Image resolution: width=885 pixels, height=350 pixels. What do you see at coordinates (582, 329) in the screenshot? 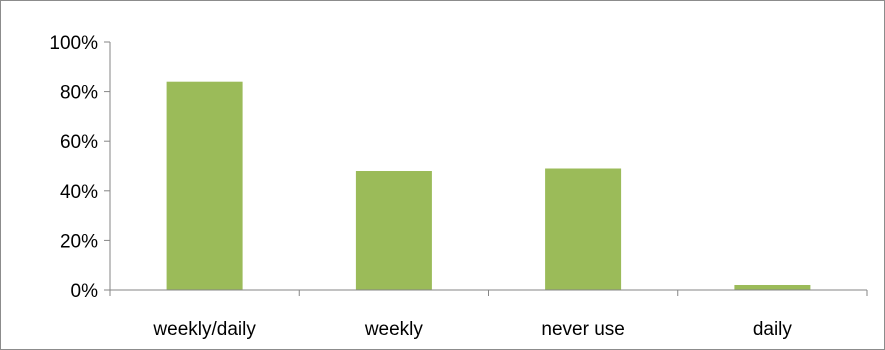
I see `x-tick-label: never use` at bounding box center [582, 329].